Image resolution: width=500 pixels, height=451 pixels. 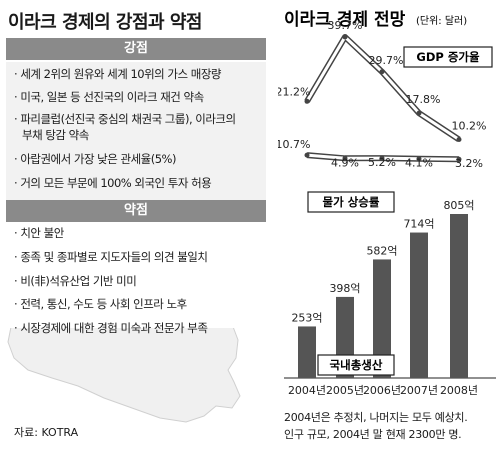 I want to click on inflation-label: 10.7%, so click(x=294, y=144).